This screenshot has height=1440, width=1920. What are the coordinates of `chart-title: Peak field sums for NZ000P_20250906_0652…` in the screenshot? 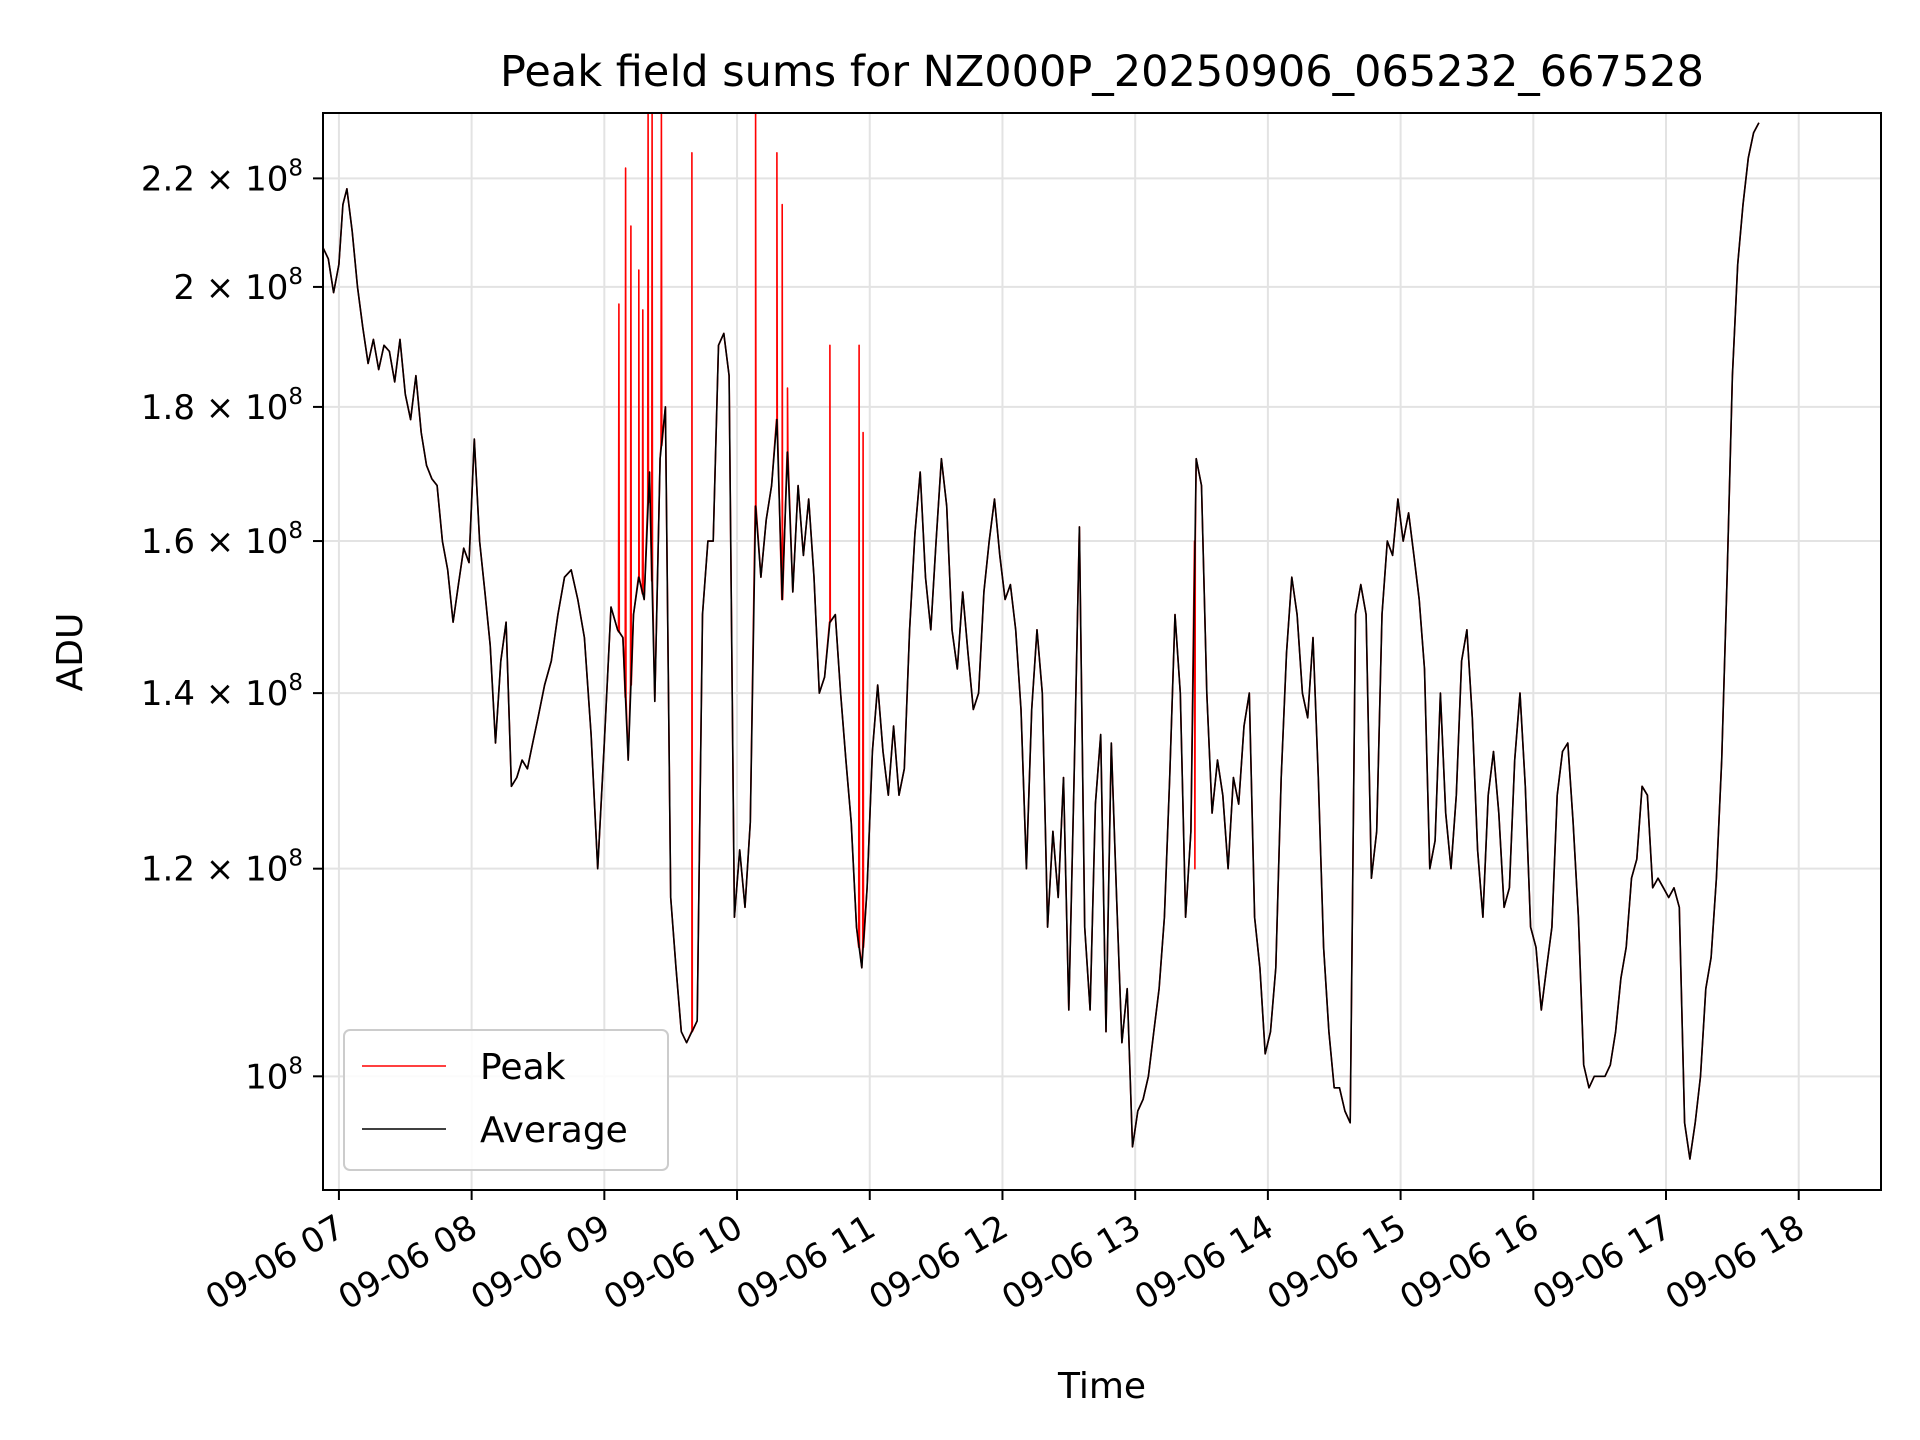 It's located at (1102, 72).